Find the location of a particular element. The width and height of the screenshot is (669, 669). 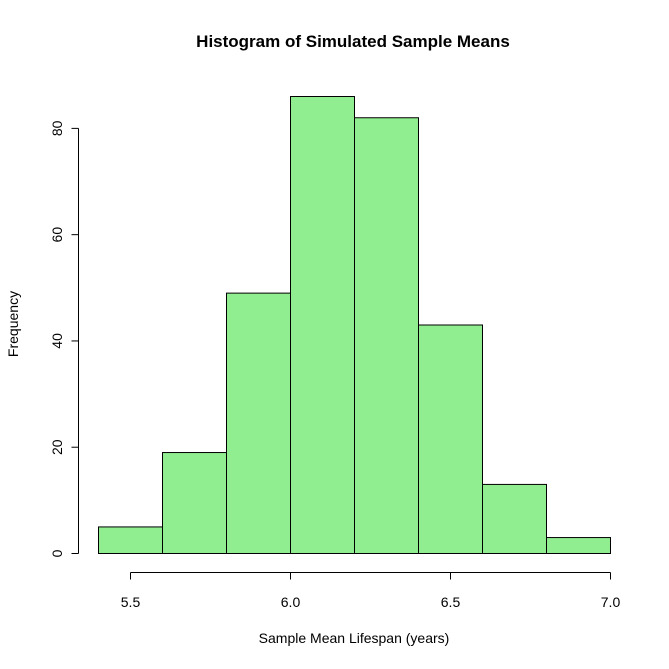

y-tick-label: 20 is located at coordinates (57, 447).